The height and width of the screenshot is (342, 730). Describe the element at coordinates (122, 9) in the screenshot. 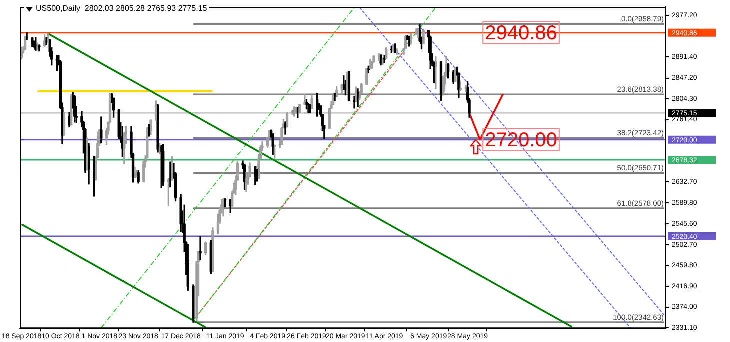

I see `chart-title: US500,Daily 2802.03 2805.28 2765.93 2775.15` at that location.